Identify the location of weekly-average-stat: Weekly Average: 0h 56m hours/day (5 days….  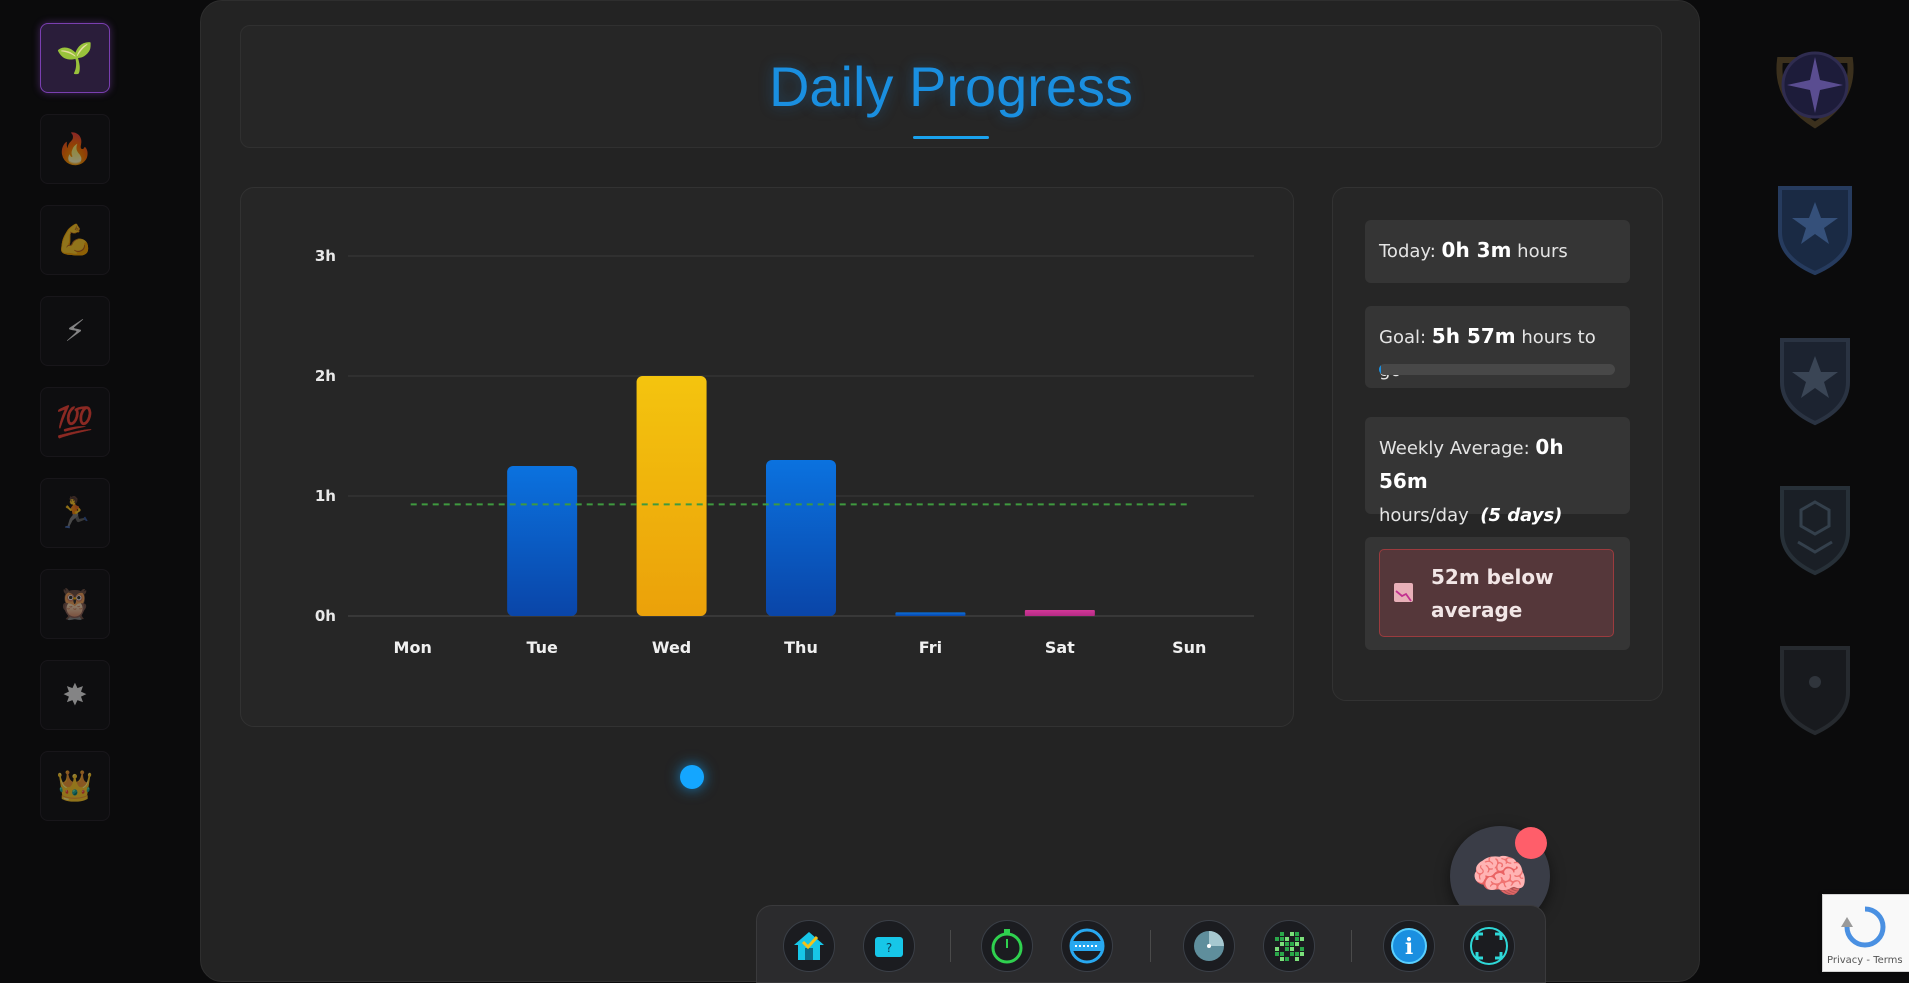
(1497, 471).